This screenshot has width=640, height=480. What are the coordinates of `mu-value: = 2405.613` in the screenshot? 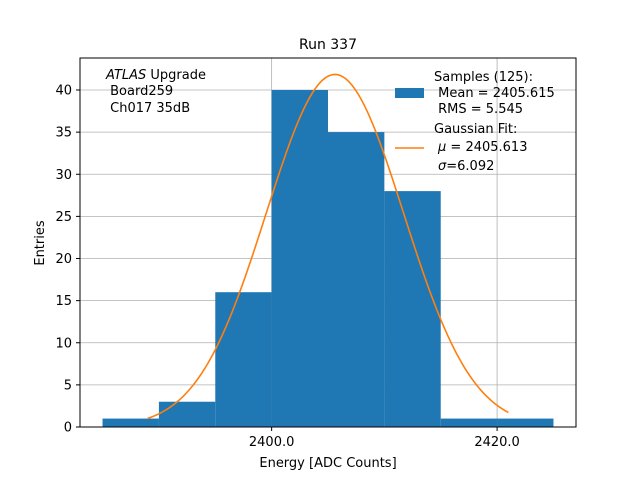 It's located at (486, 147).